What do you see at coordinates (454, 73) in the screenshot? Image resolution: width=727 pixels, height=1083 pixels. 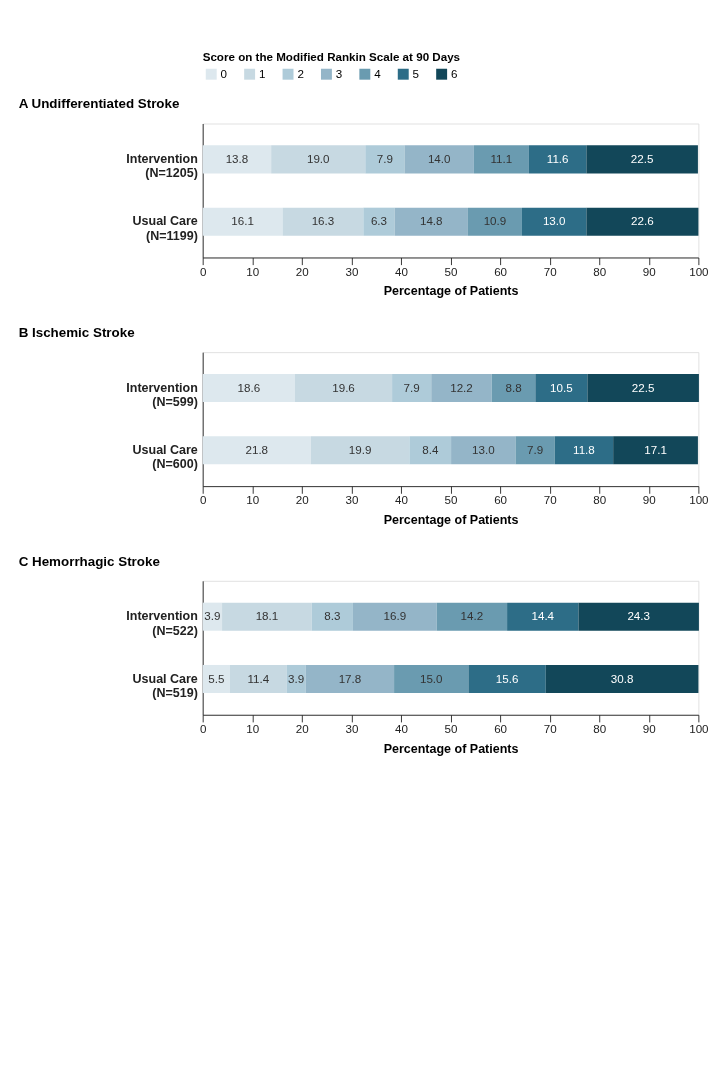 I see `legend-label: 6` at bounding box center [454, 73].